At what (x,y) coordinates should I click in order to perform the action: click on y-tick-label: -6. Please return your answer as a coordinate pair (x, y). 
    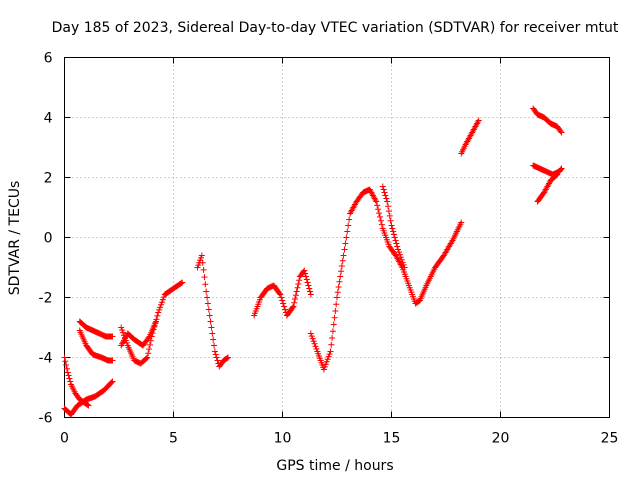
    Looking at the image, I should click on (46, 419).